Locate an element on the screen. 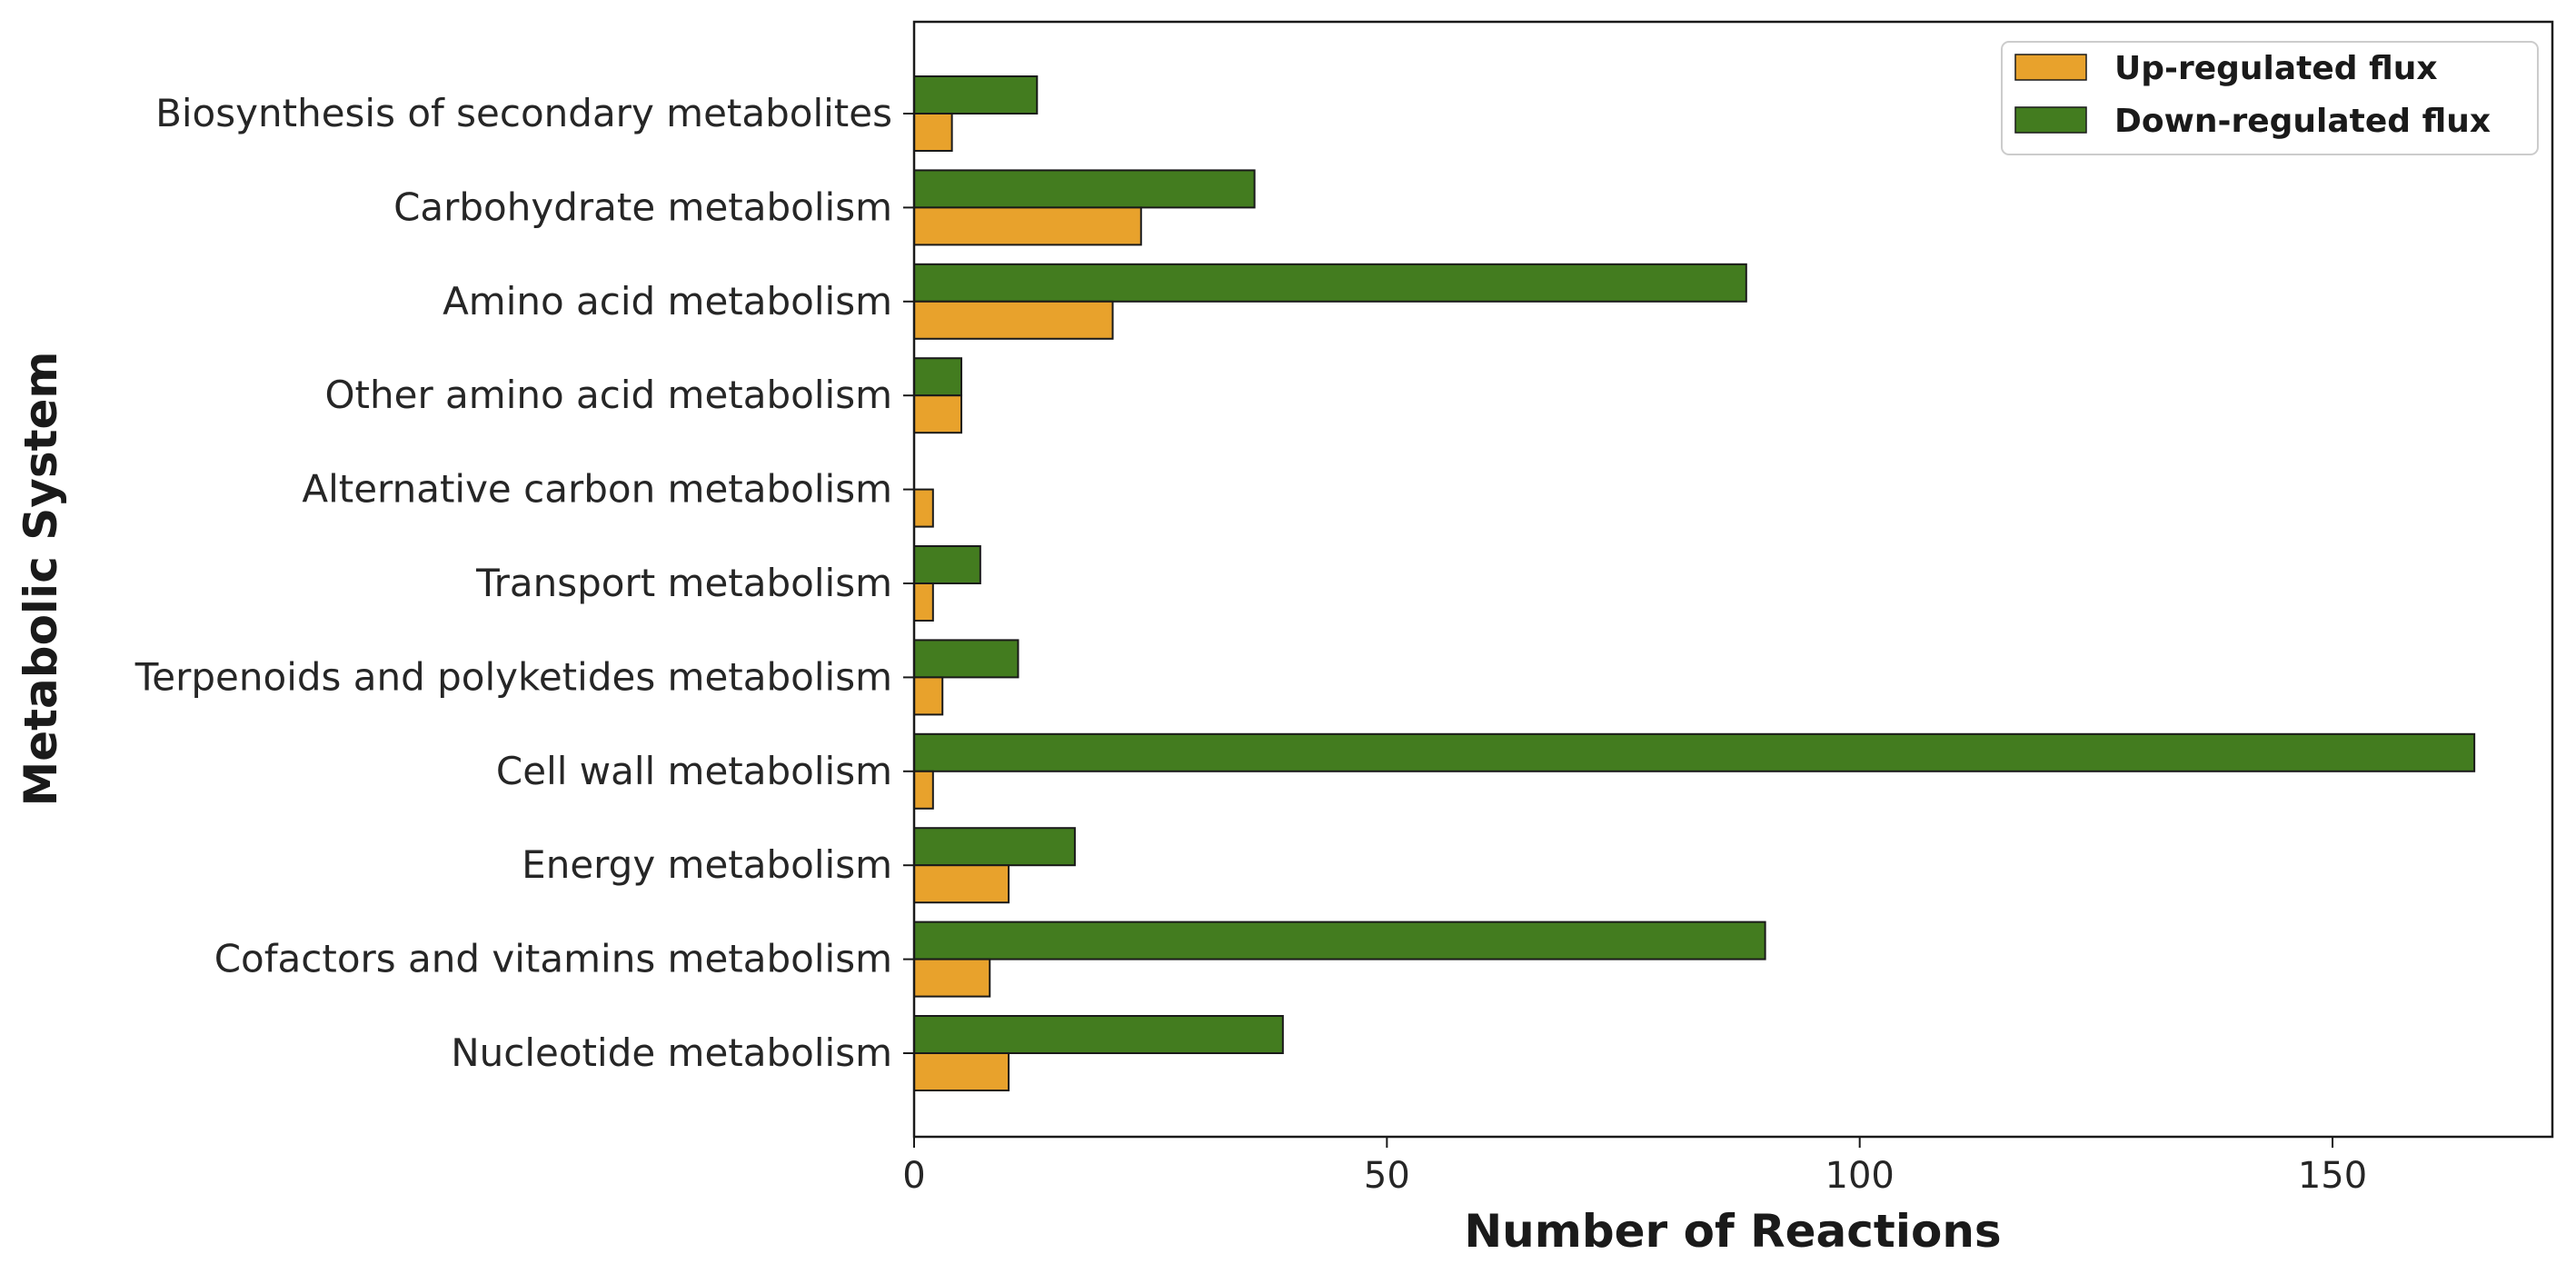 The image size is (2576, 1284). bar-up-regulated-alternative-carbon-metabolism is located at coordinates (924, 508).